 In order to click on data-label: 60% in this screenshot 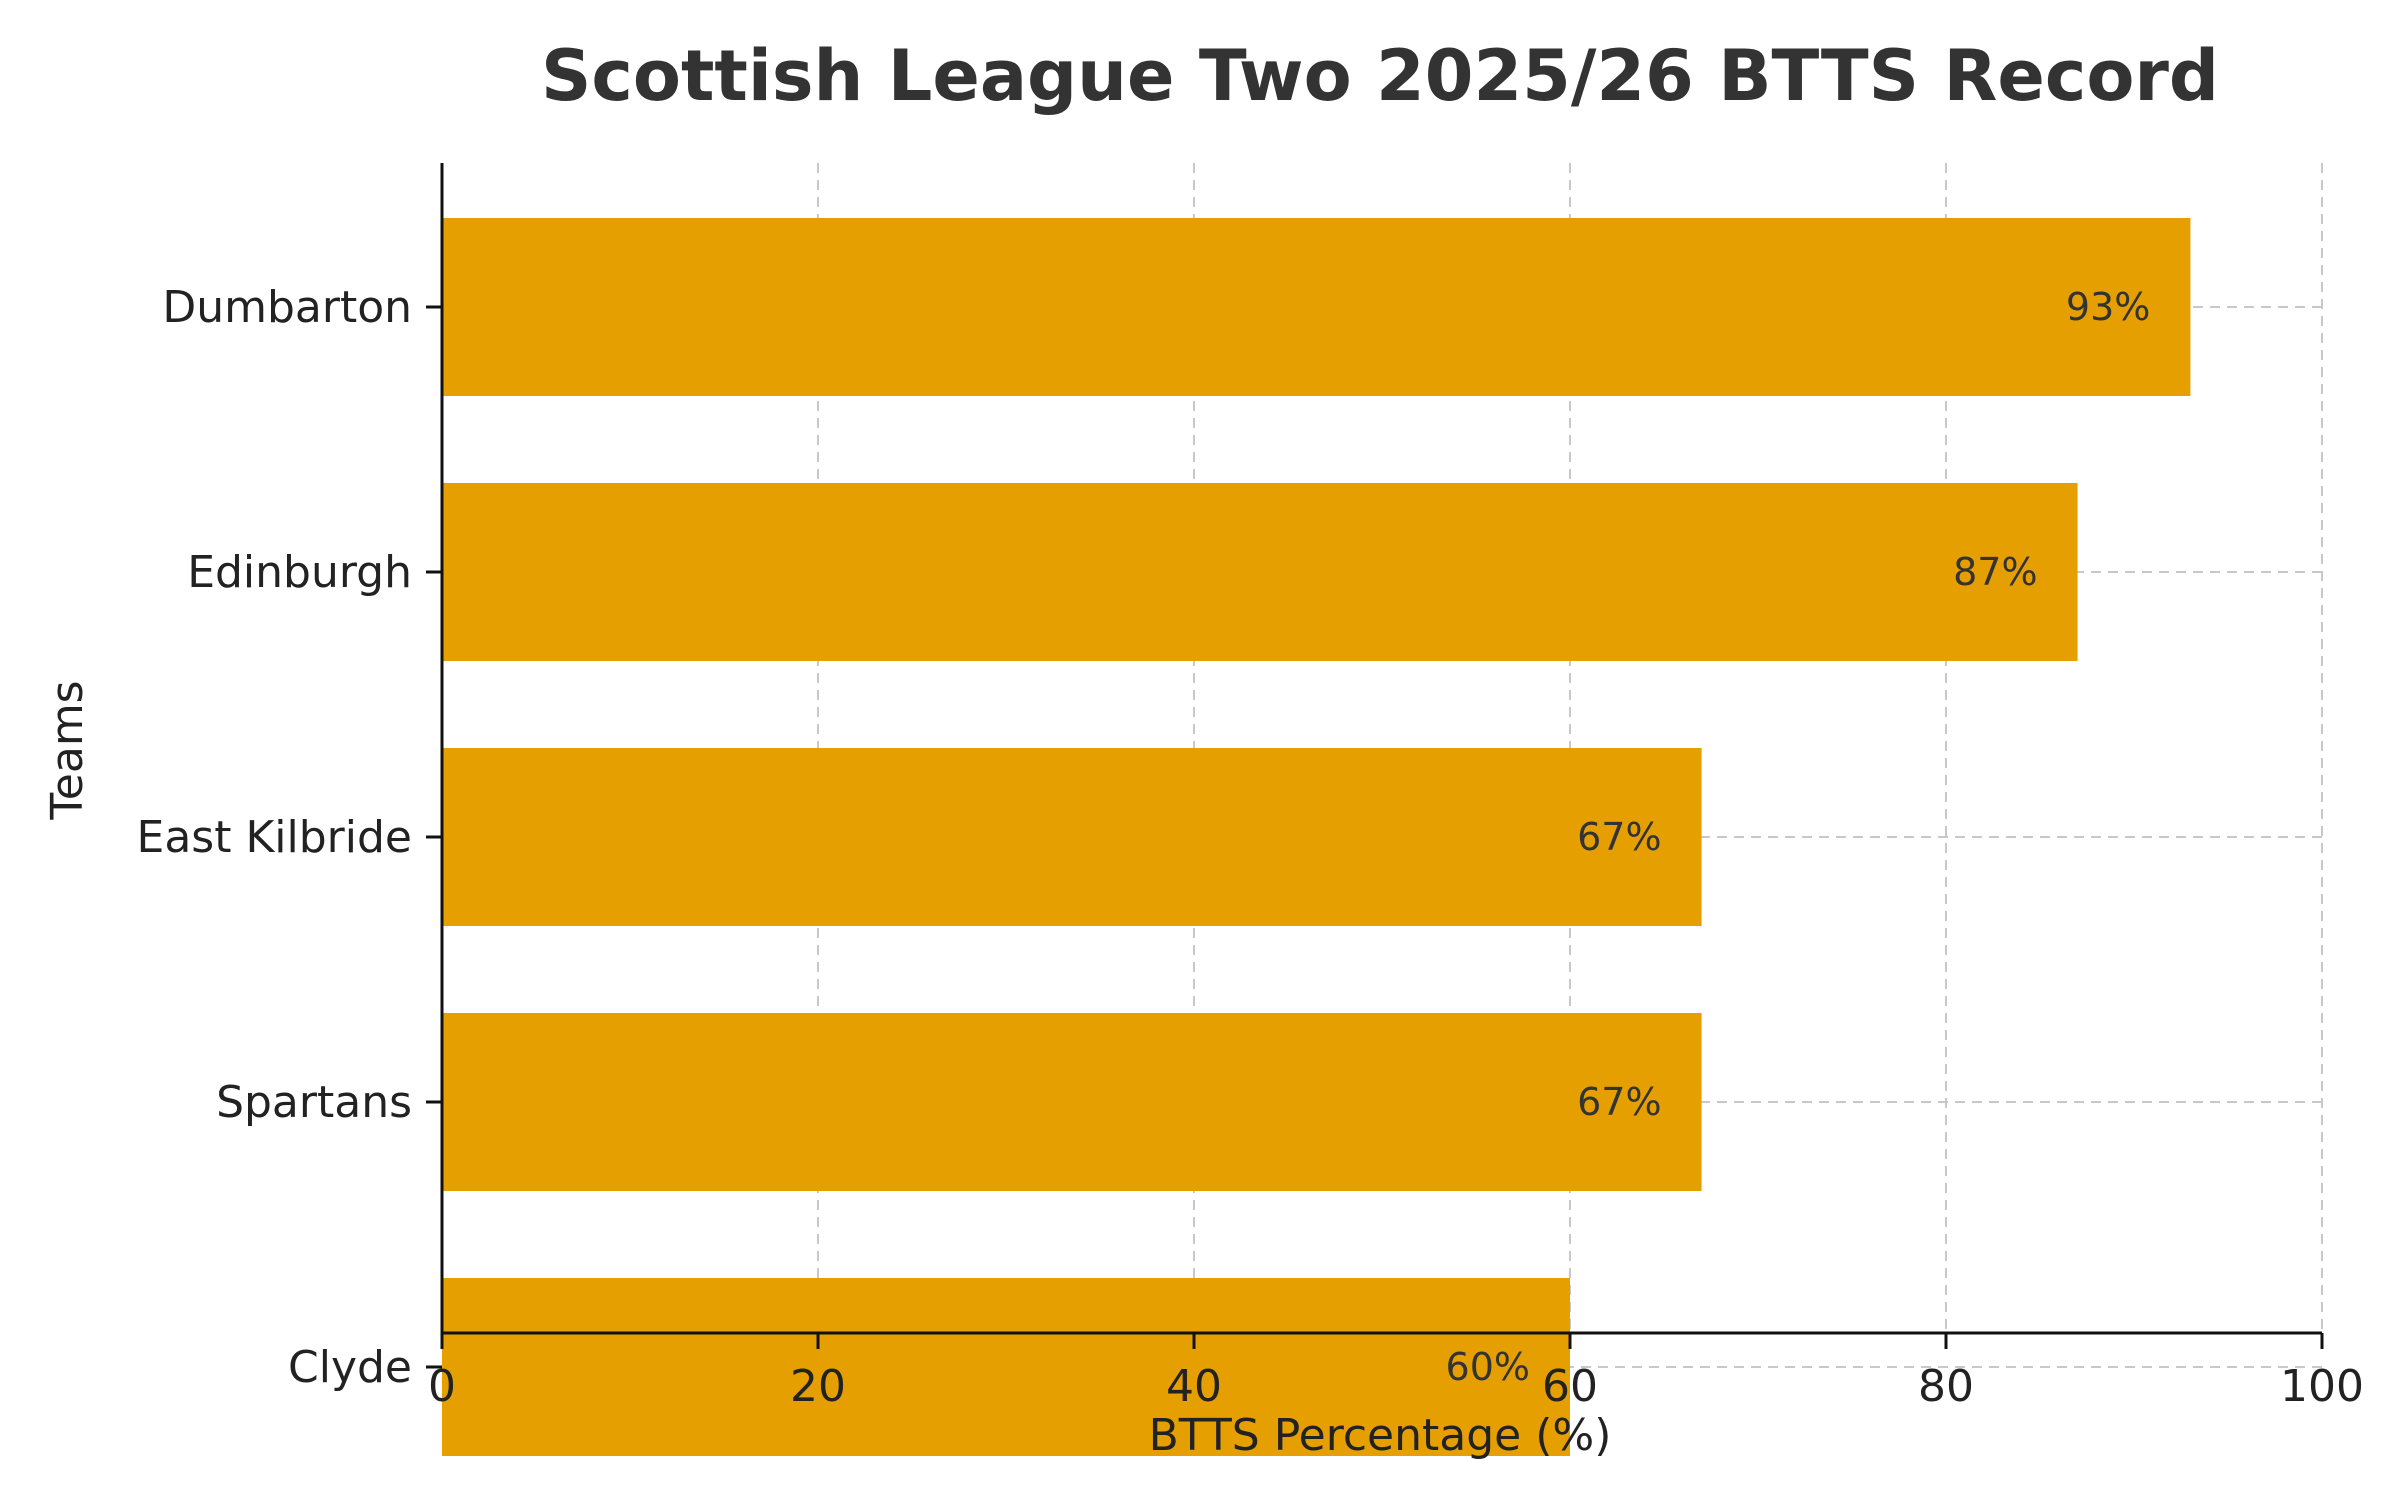, I will do `click(1488, 1367)`.